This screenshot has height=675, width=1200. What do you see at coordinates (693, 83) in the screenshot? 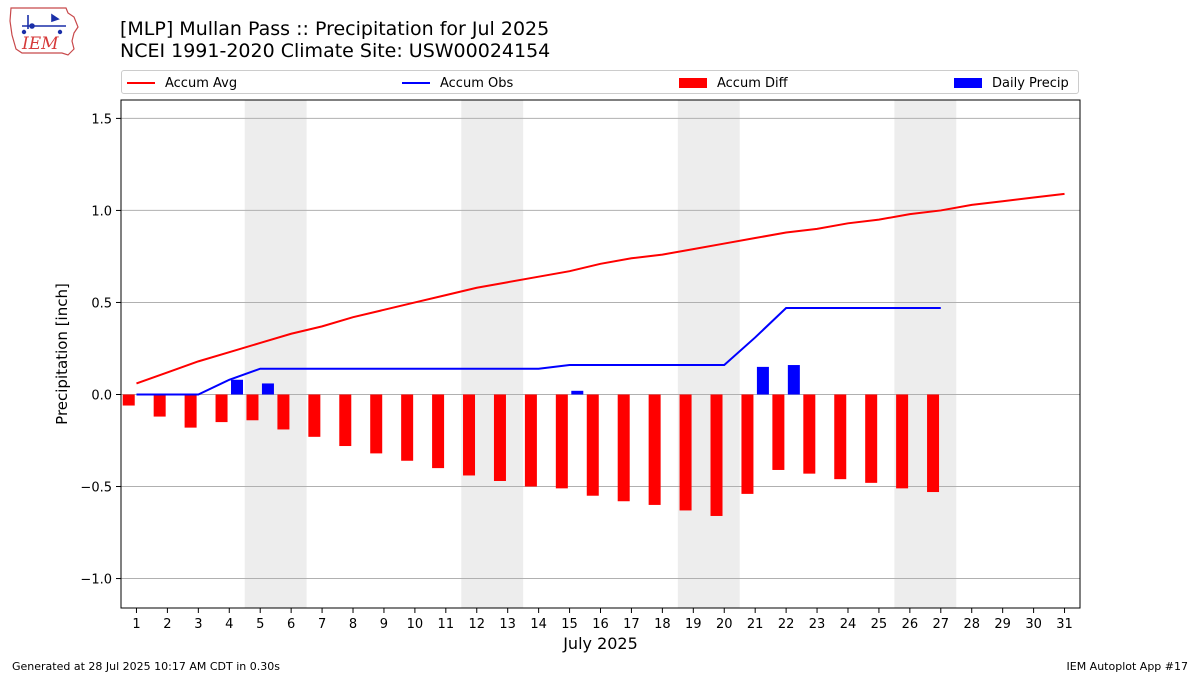
I see `legend-swatch-accum-diff` at bounding box center [693, 83].